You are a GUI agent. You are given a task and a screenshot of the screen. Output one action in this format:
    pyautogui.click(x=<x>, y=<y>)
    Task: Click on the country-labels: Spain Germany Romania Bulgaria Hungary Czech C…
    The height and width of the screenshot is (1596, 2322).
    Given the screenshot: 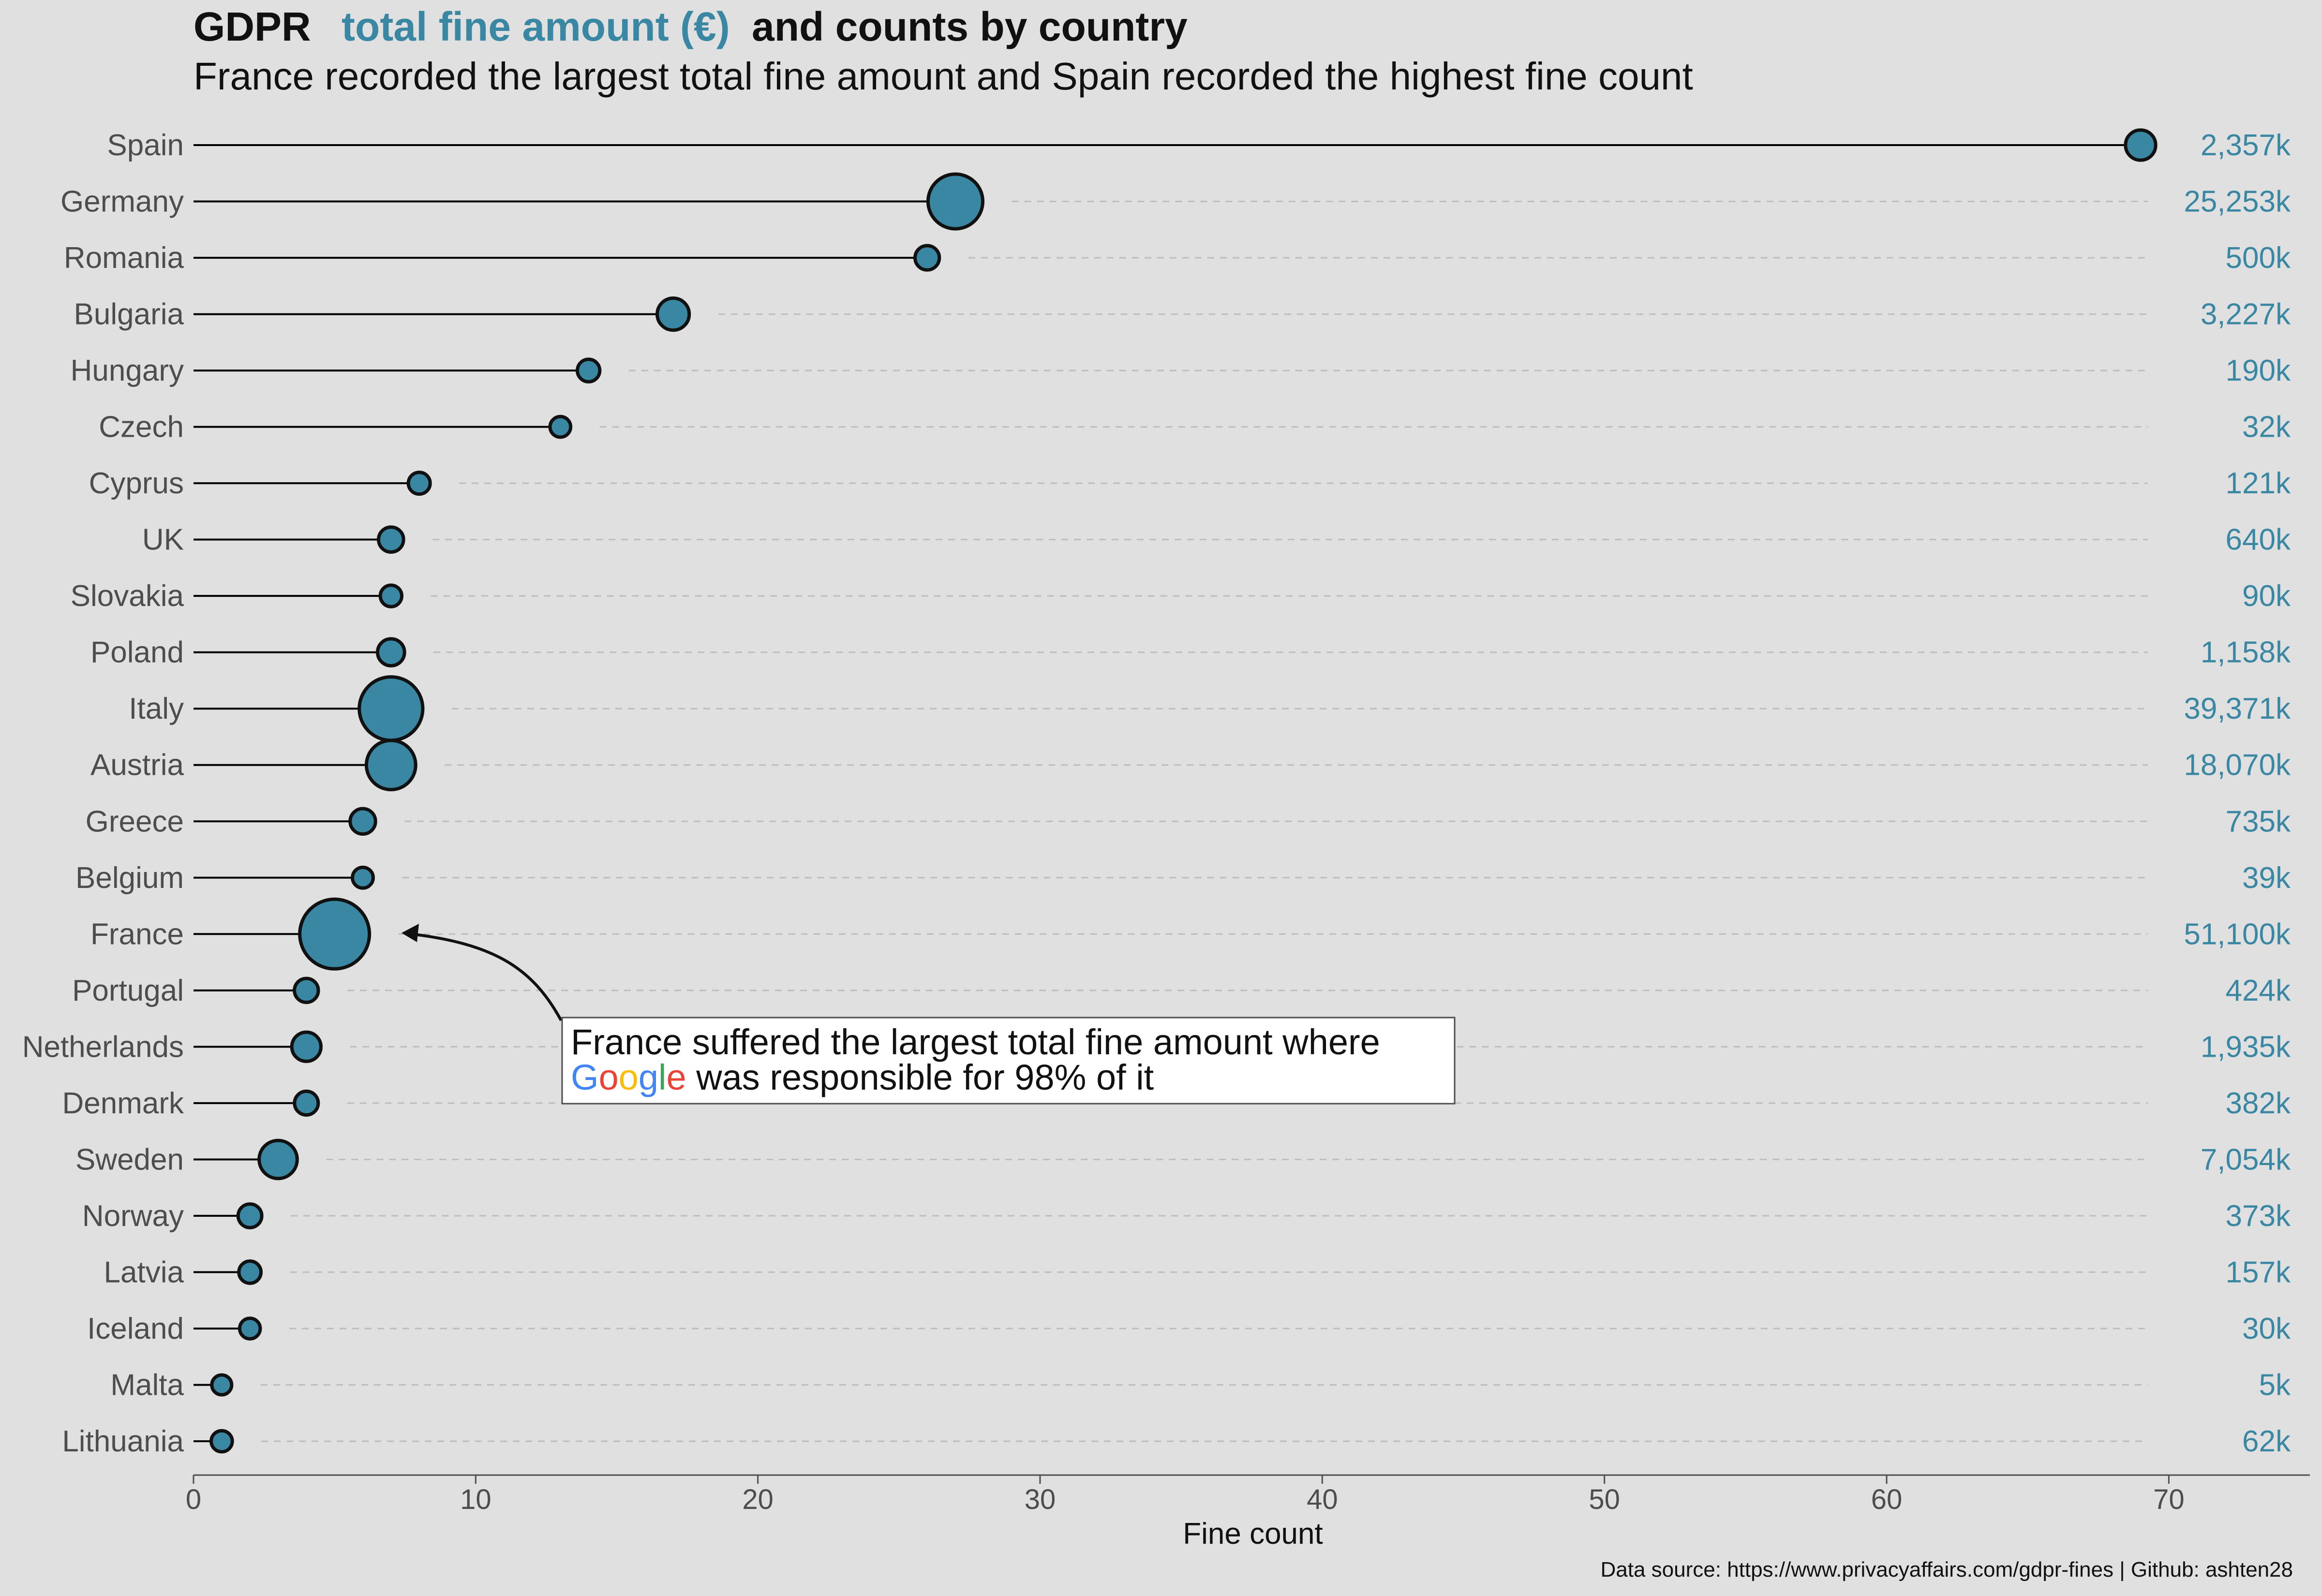 What is the action you would take?
    pyautogui.click(x=103, y=793)
    